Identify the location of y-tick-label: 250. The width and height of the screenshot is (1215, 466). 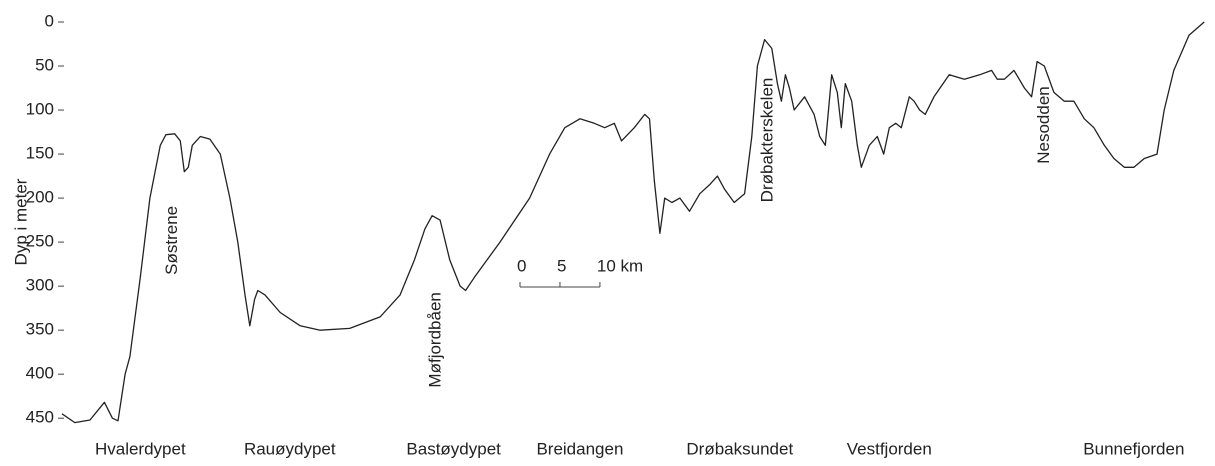
(40, 241).